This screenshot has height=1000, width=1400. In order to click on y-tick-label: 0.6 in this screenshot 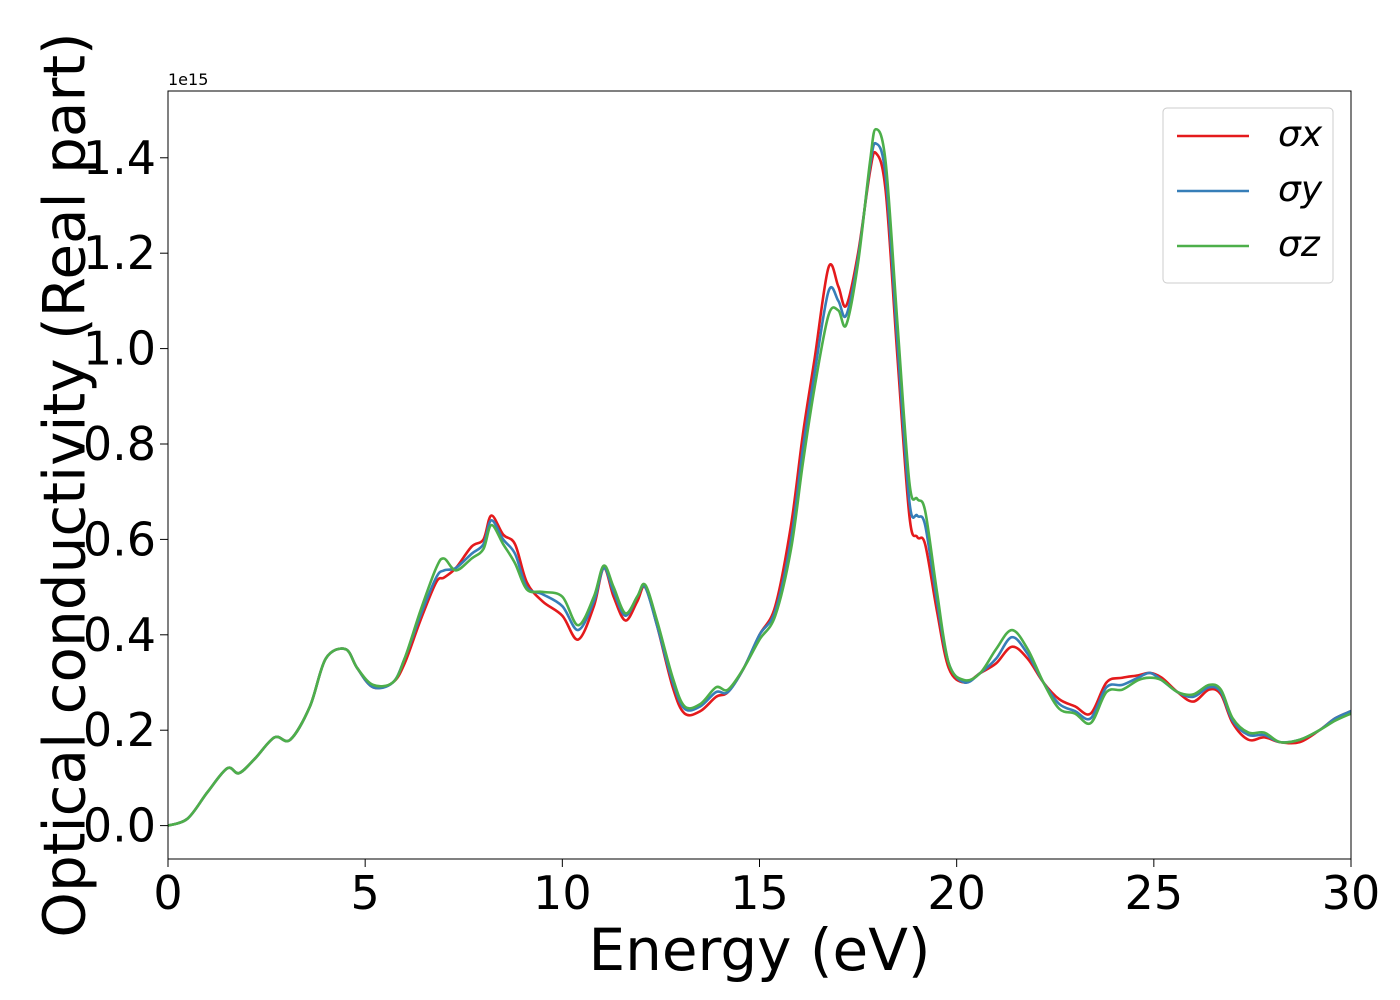, I will do `click(119, 539)`.